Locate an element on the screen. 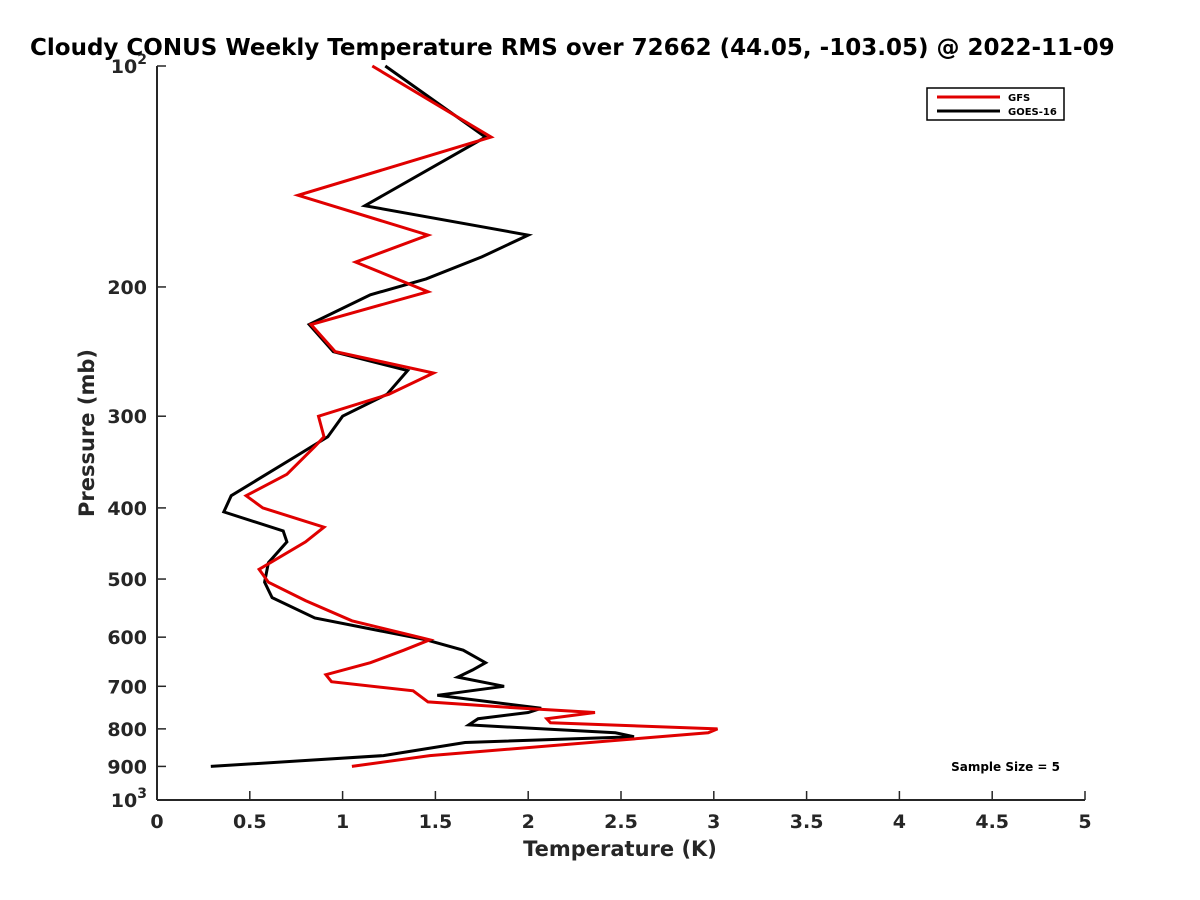 The height and width of the screenshot is (900, 1200). x-tick-label: 0.5 is located at coordinates (250, 822).